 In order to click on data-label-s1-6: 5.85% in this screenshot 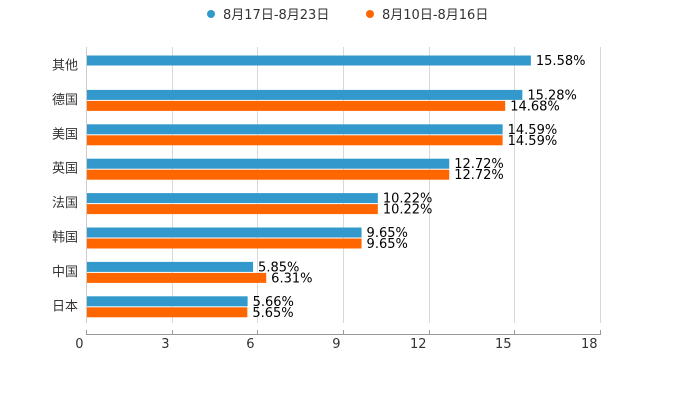, I will do `click(278, 267)`.